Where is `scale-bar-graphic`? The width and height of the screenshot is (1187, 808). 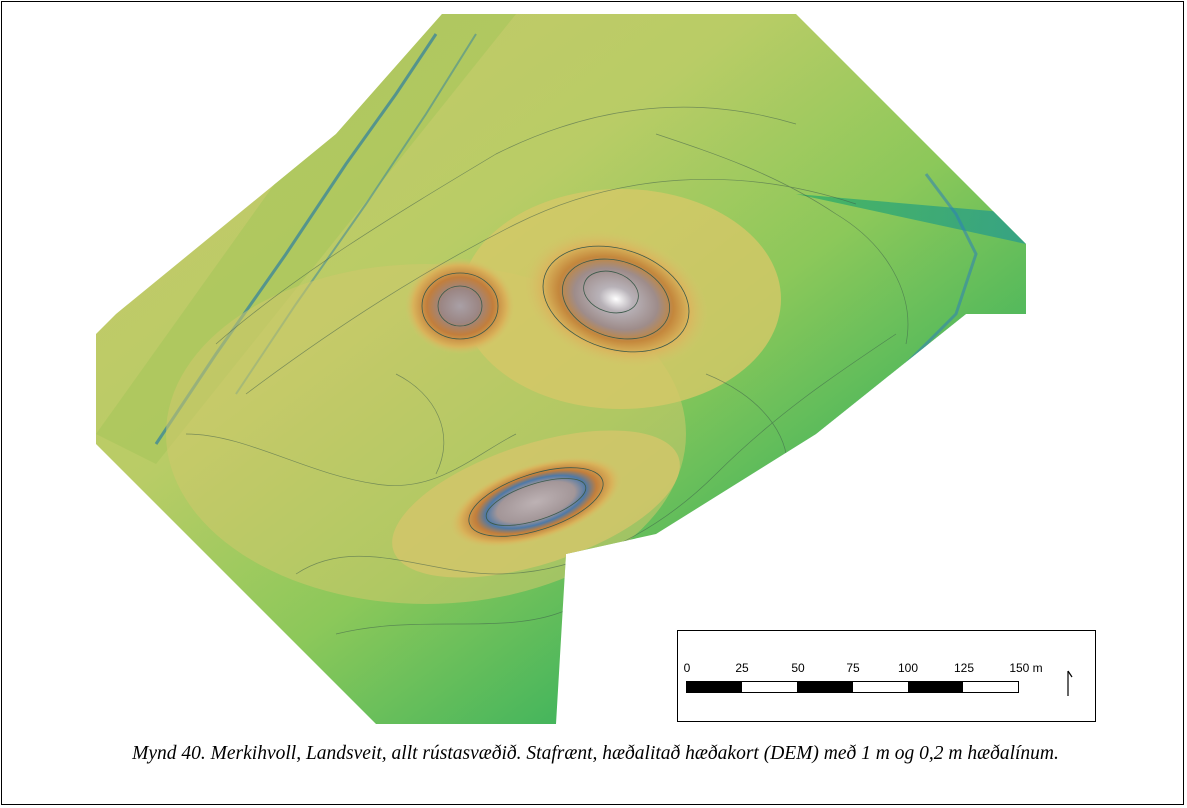
scale-bar-graphic is located at coordinates (852, 687).